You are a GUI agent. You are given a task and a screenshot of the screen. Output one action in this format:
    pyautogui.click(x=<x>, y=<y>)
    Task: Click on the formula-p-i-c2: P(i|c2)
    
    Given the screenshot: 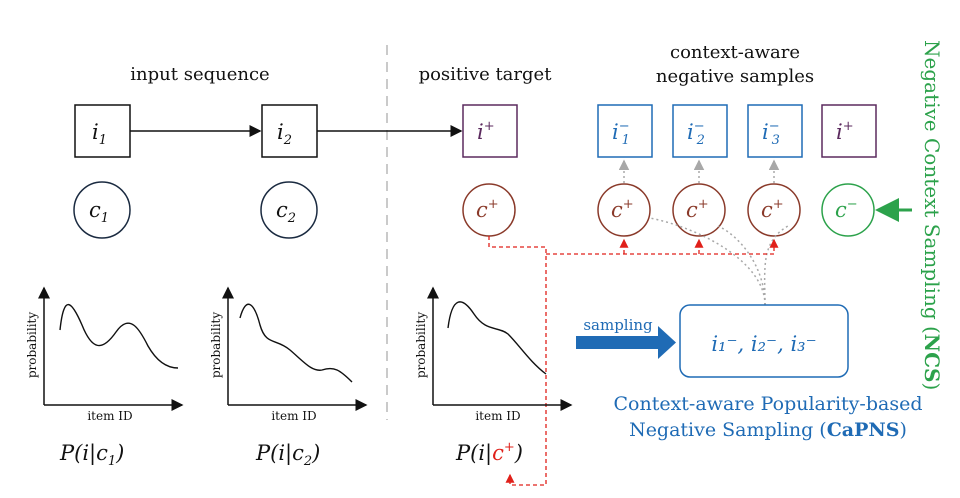 What is the action you would take?
    pyautogui.click(x=287, y=455)
    